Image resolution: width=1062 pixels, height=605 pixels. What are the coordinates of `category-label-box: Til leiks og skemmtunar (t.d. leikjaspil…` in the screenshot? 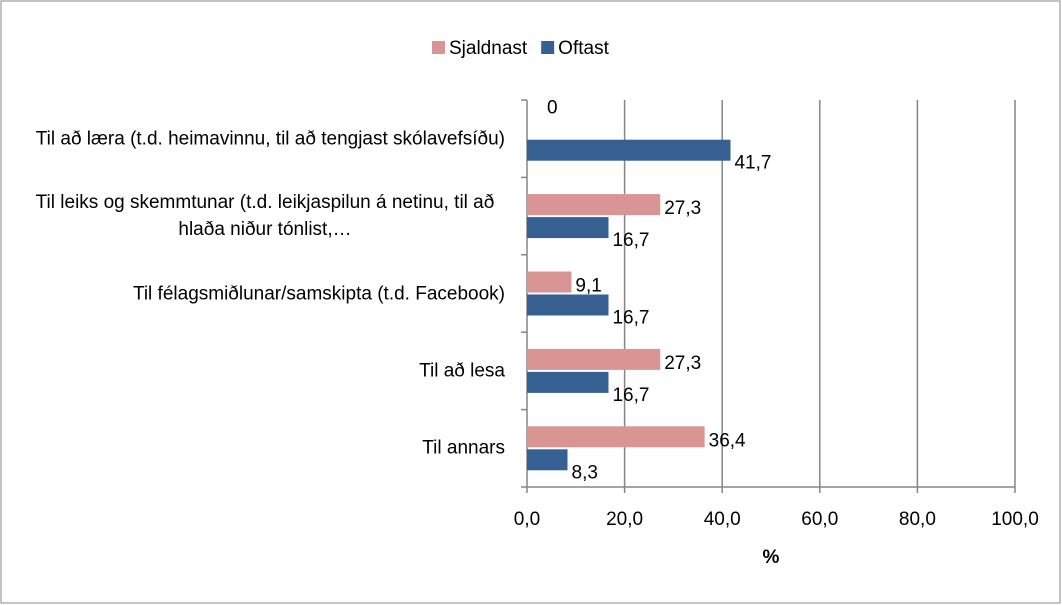 It's located at (260, 216).